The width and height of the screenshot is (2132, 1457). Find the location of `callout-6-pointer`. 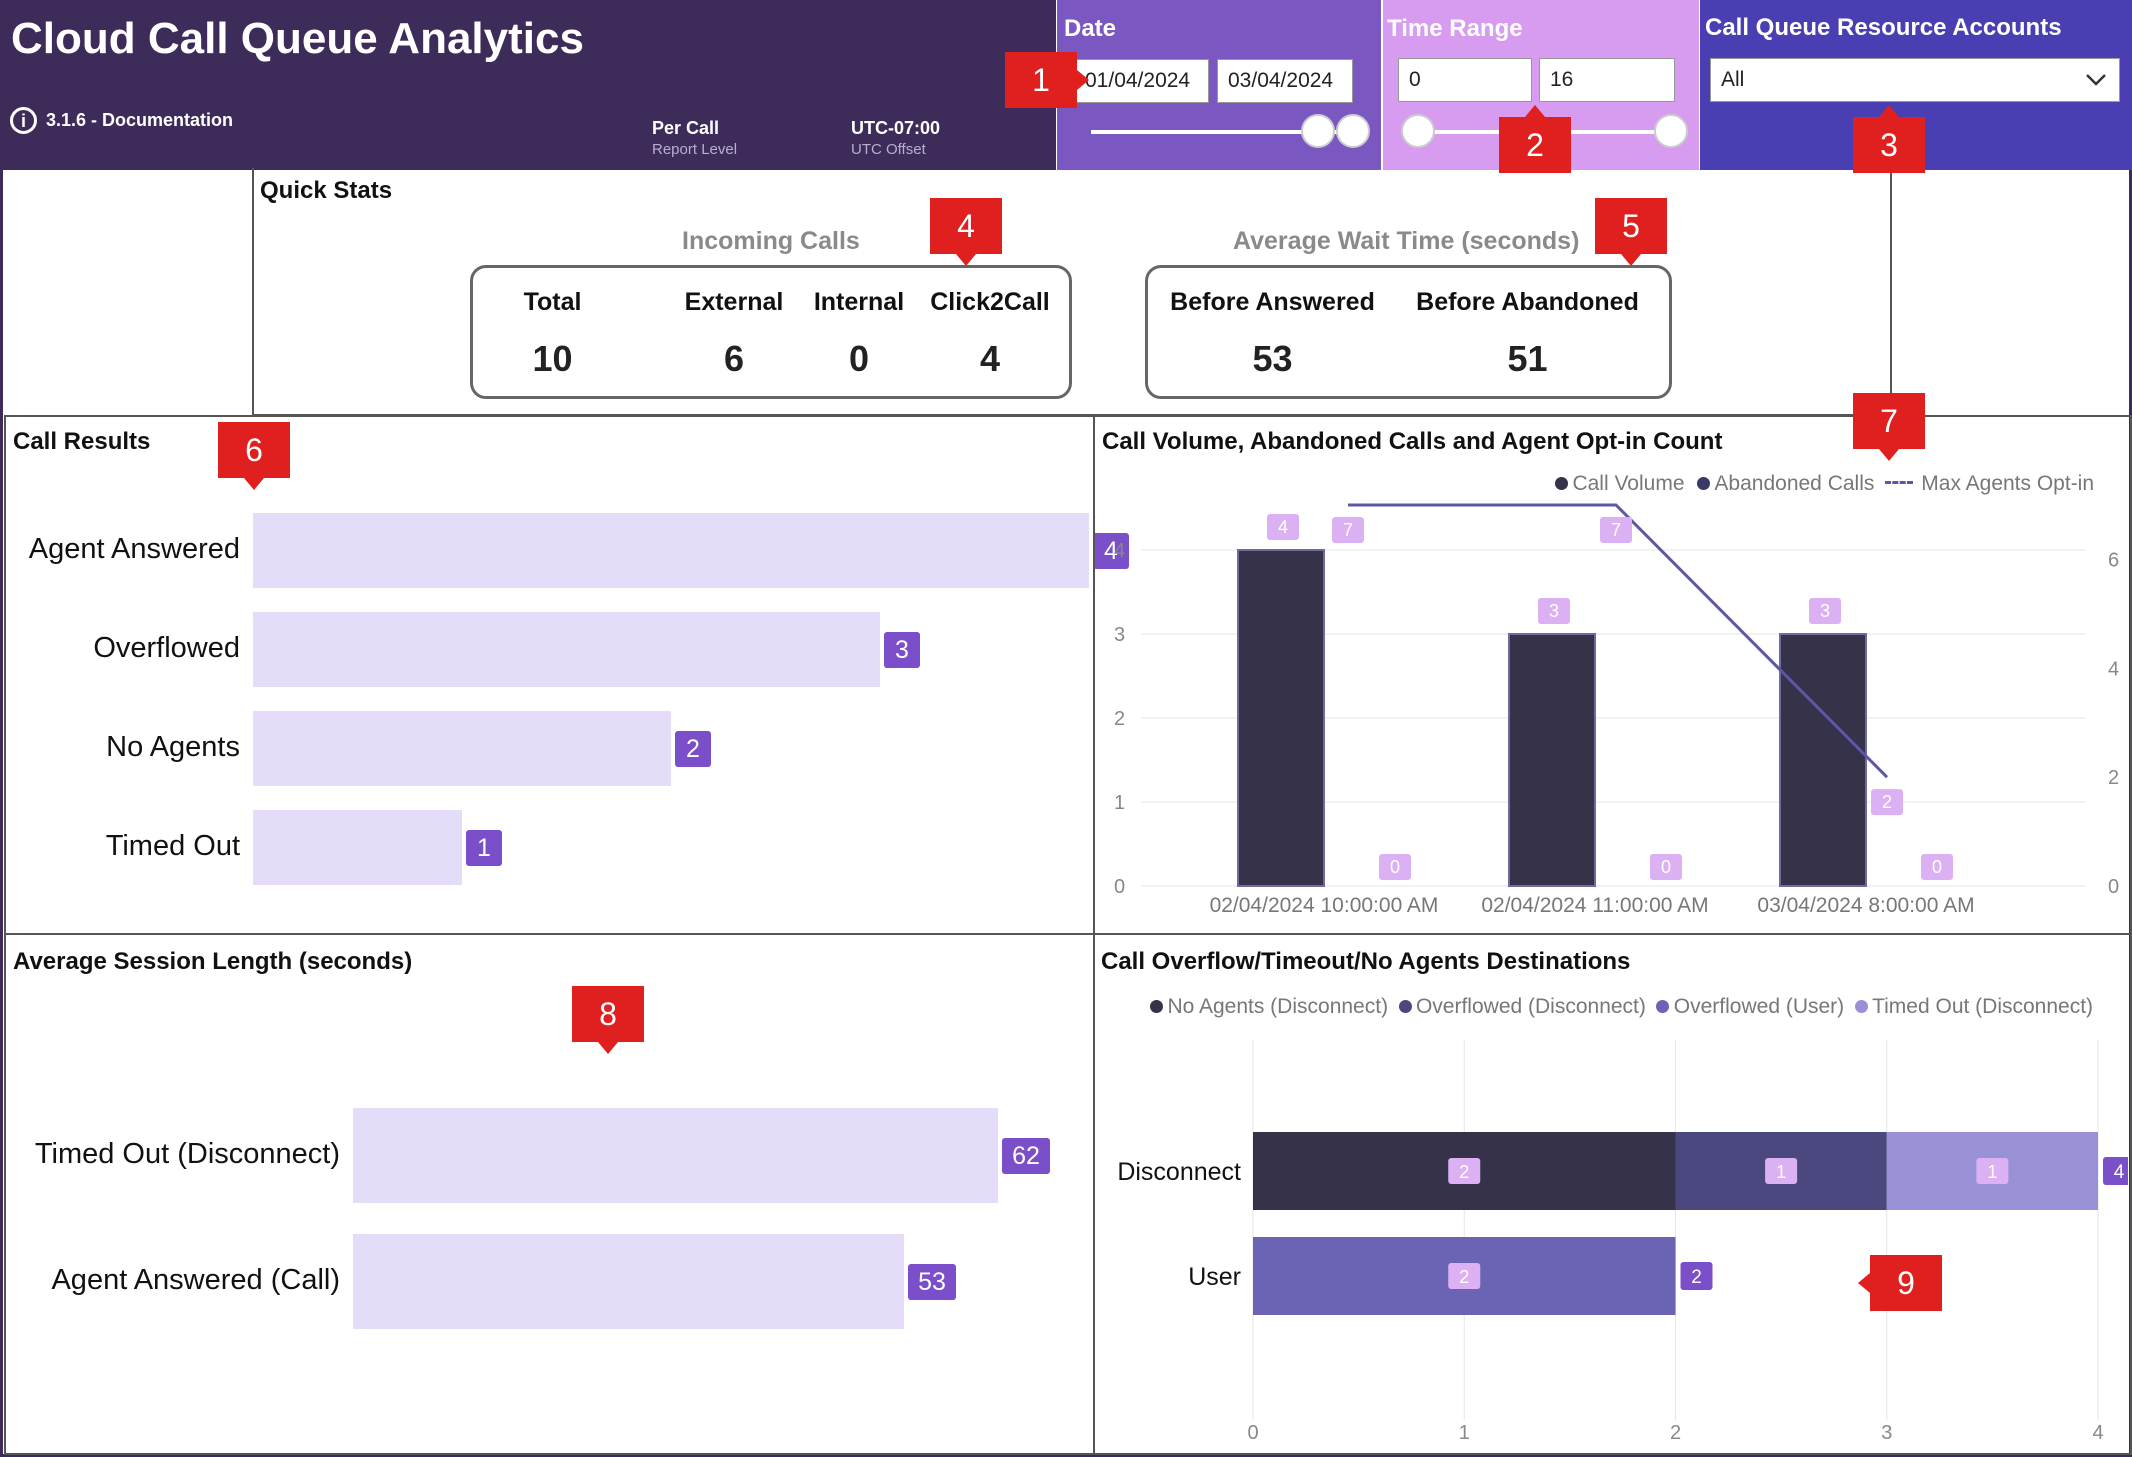

callout-6-pointer is located at coordinates (254, 484).